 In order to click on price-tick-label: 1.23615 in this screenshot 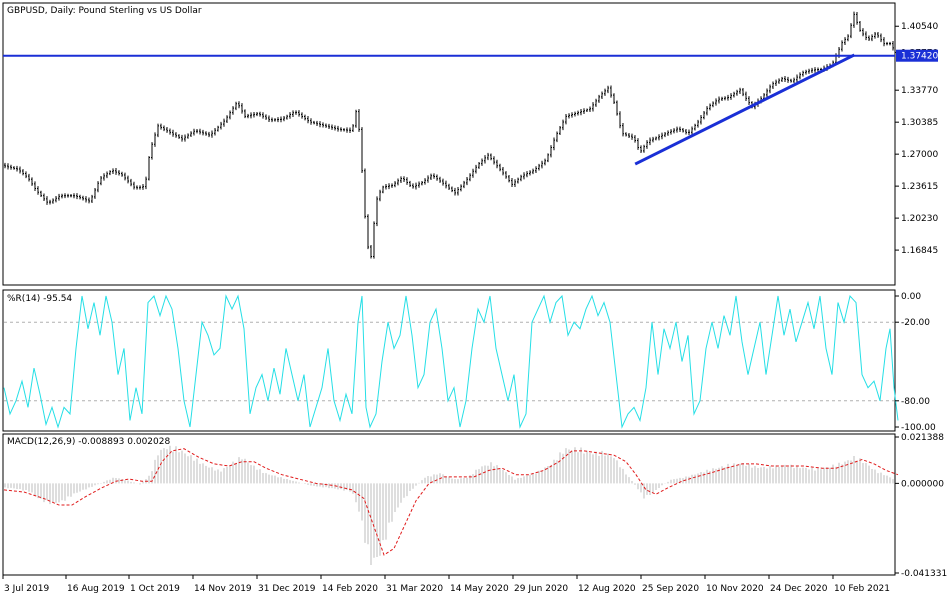, I will do `click(919, 187)`.